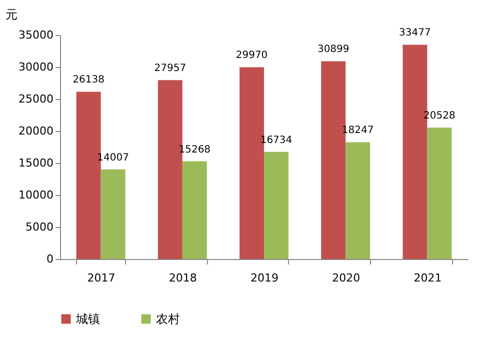 This screenshot has width=480, height=345. Describe the element at coordinates (88, 80) in the screenshot. I see `data-label: 26138` at that location.